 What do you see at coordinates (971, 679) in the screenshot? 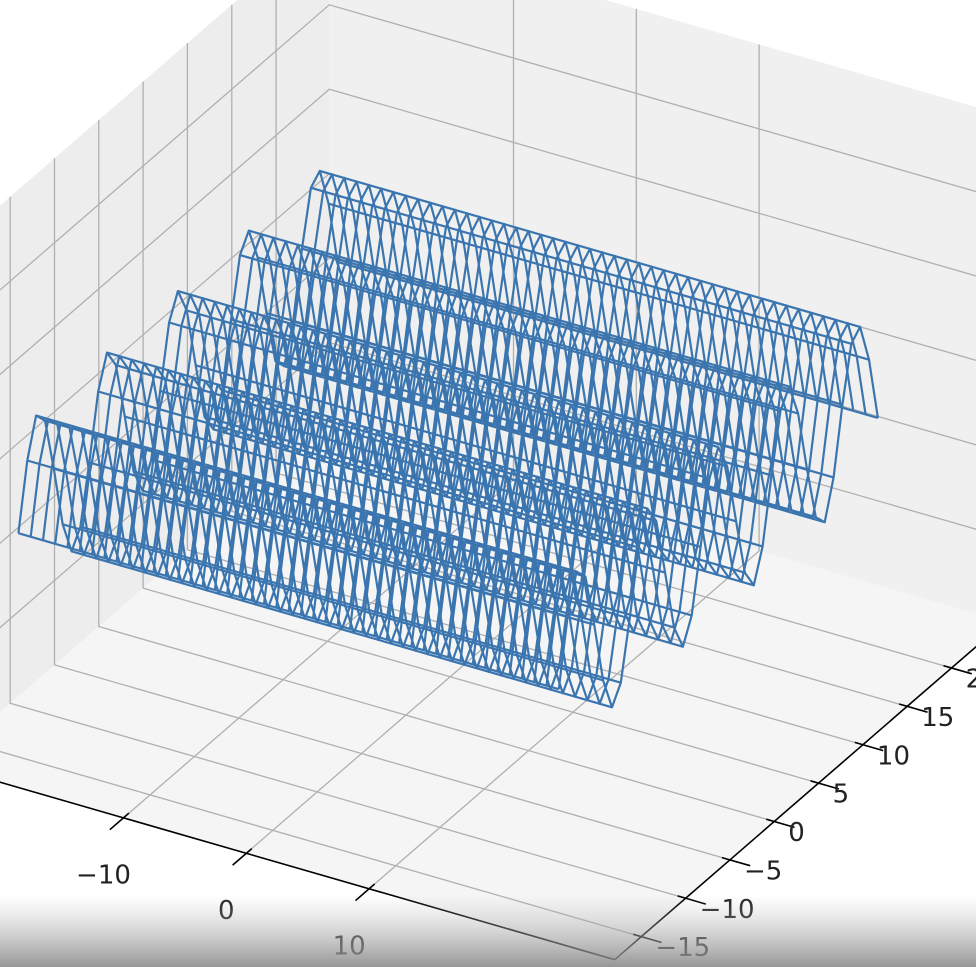
I see `y-tick-label: 20` at bounding box center [971, 679].